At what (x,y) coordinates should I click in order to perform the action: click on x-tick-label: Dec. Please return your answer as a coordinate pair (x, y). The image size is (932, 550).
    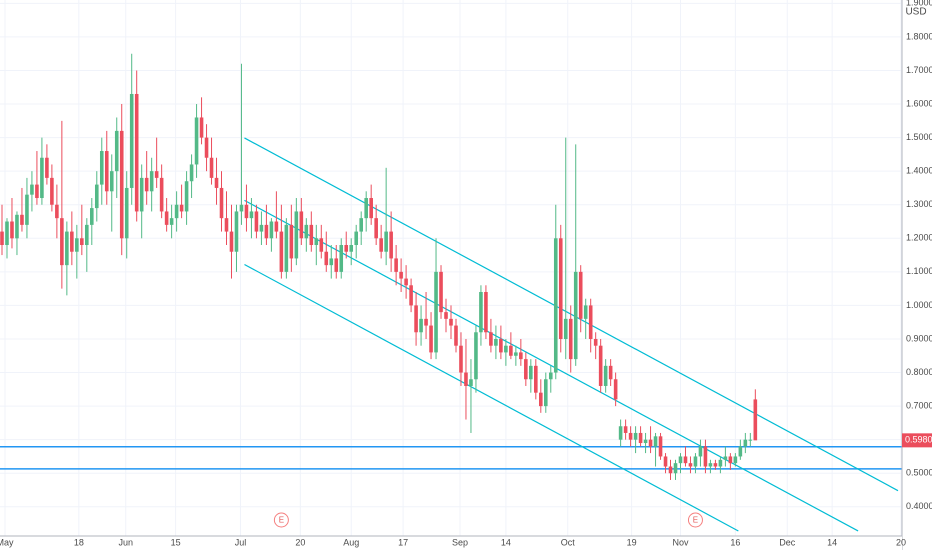
    Looking at the image, I should click on (787, 542).